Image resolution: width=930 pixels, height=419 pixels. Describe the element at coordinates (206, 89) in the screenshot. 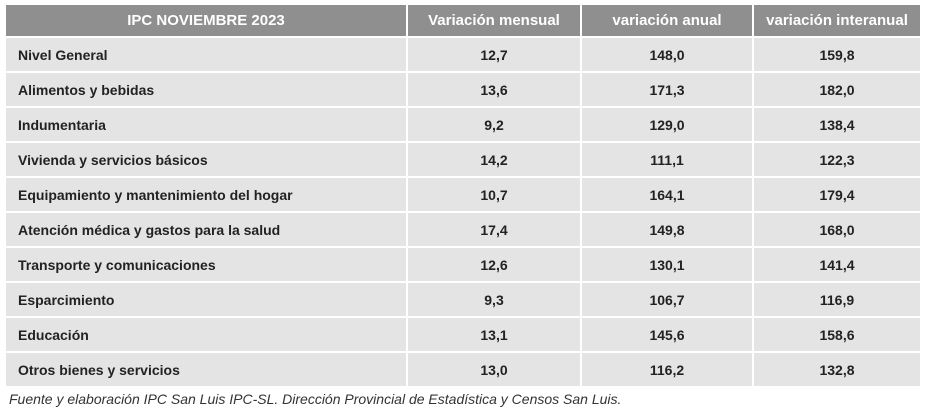

I see `row-label: Alimentos y bebidas` at that location.